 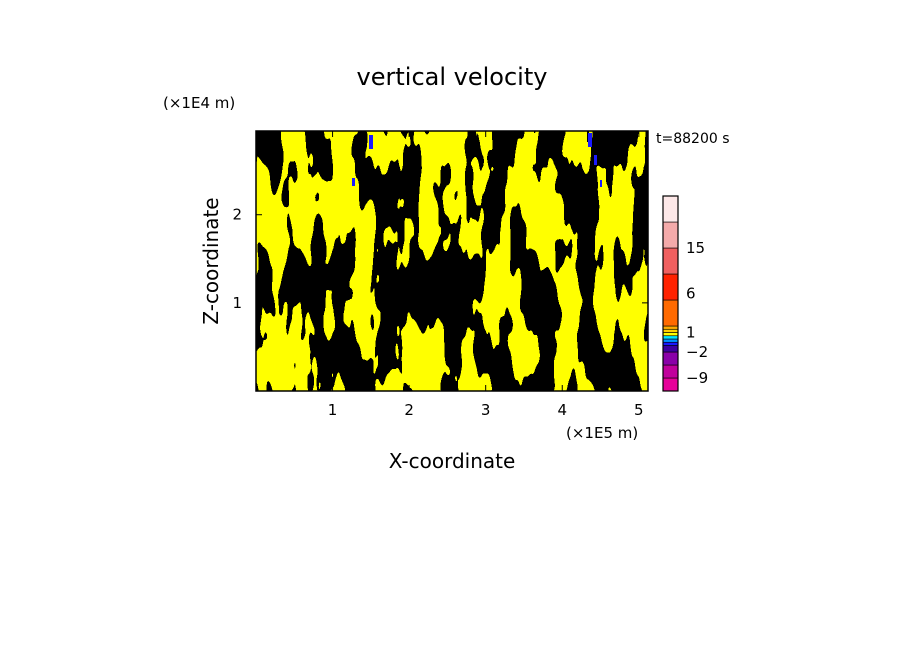 I want to click on x-tick-label: 5, so click(x=639, y=410).